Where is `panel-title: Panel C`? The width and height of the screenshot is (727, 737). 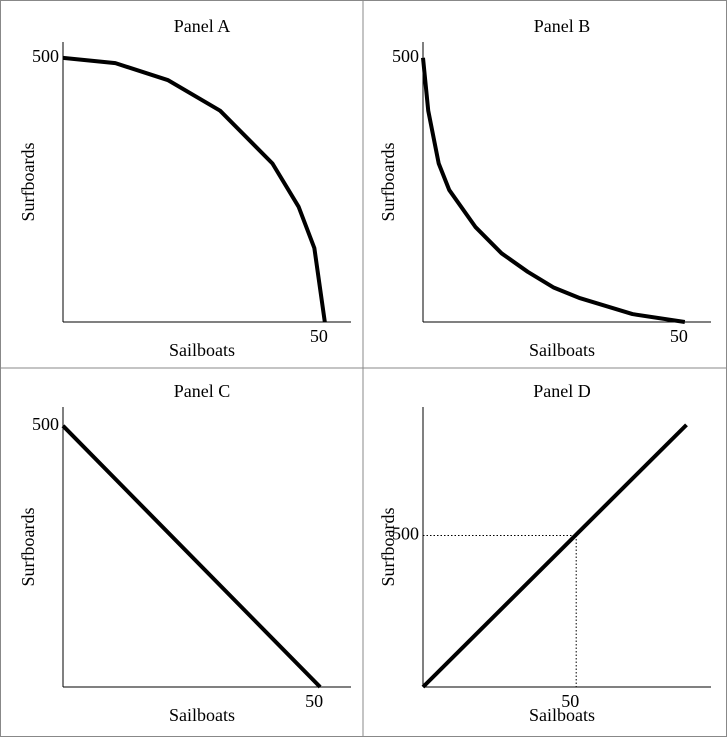 panel-title: Panel C is located at coordinates (202, 391).